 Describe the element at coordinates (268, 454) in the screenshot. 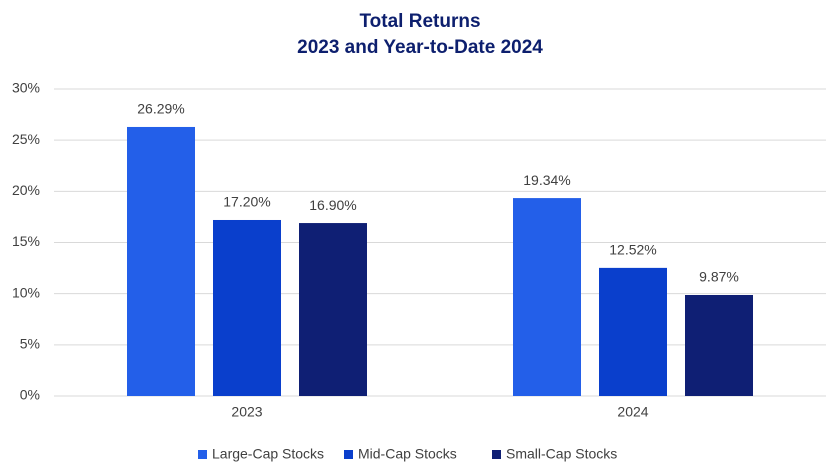

I see `legend-label: Large-Cap Stocks` at that location.